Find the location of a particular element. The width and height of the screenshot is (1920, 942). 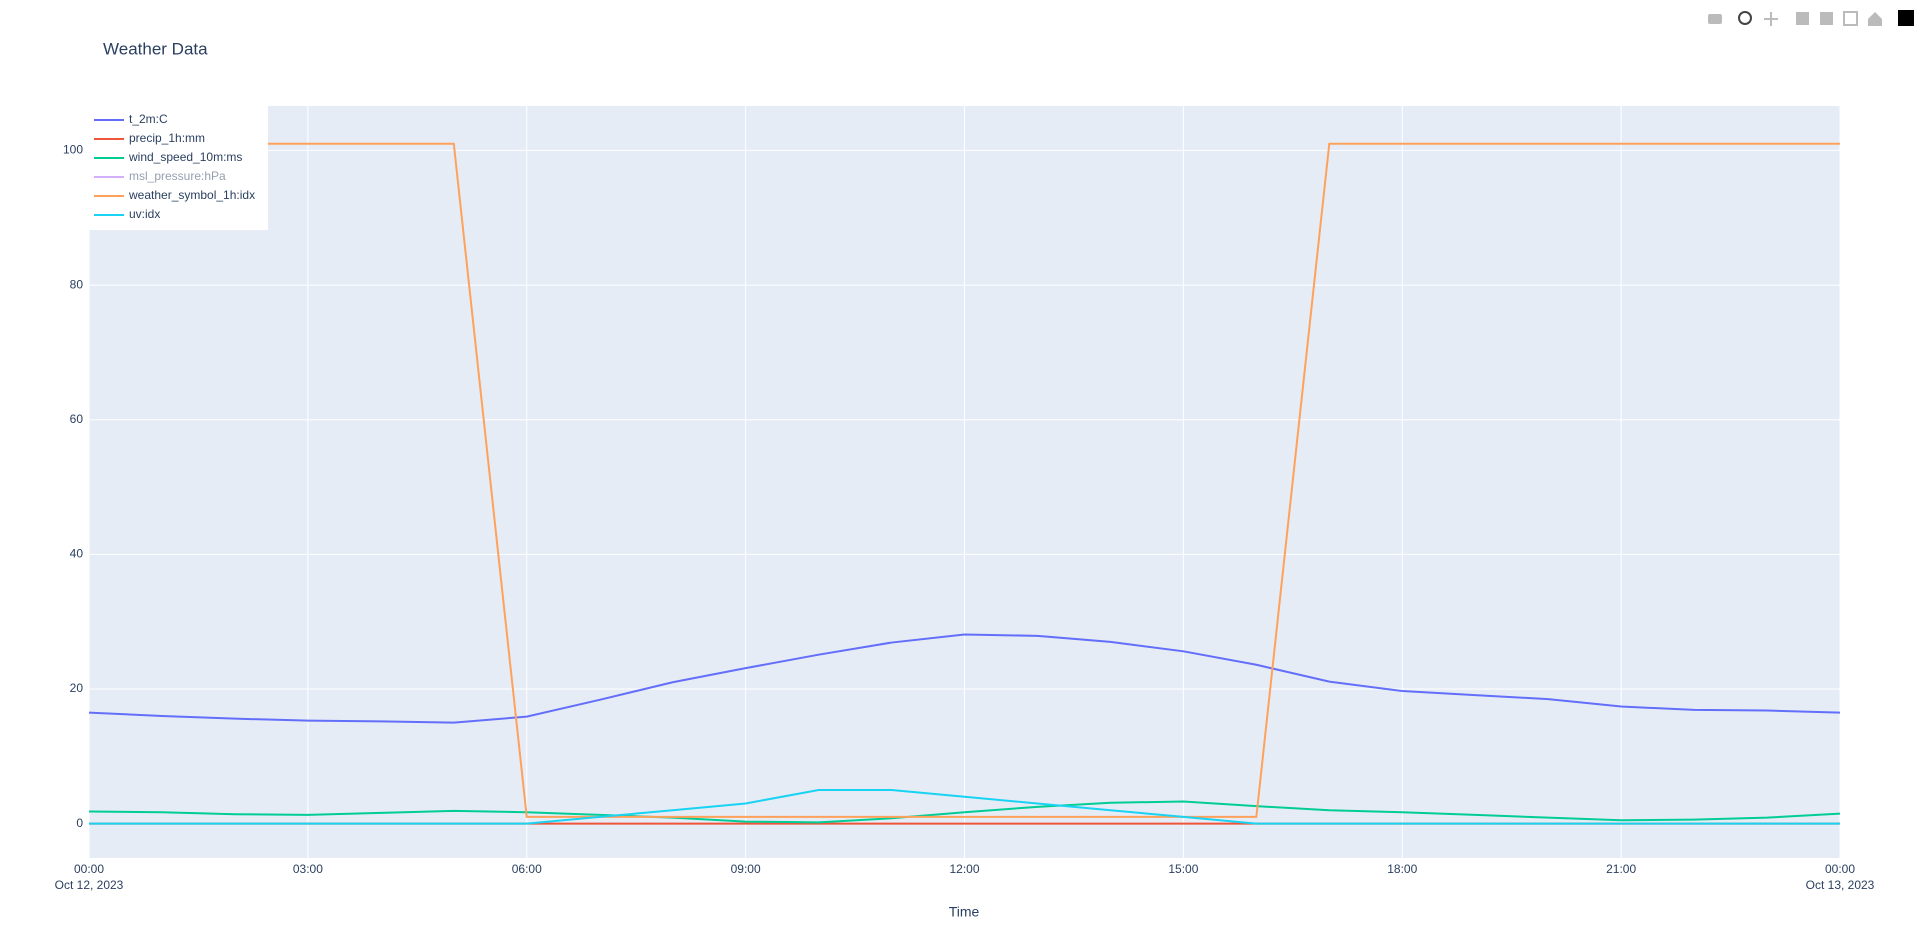

pan-icon is located at coordinates (1771, 19).